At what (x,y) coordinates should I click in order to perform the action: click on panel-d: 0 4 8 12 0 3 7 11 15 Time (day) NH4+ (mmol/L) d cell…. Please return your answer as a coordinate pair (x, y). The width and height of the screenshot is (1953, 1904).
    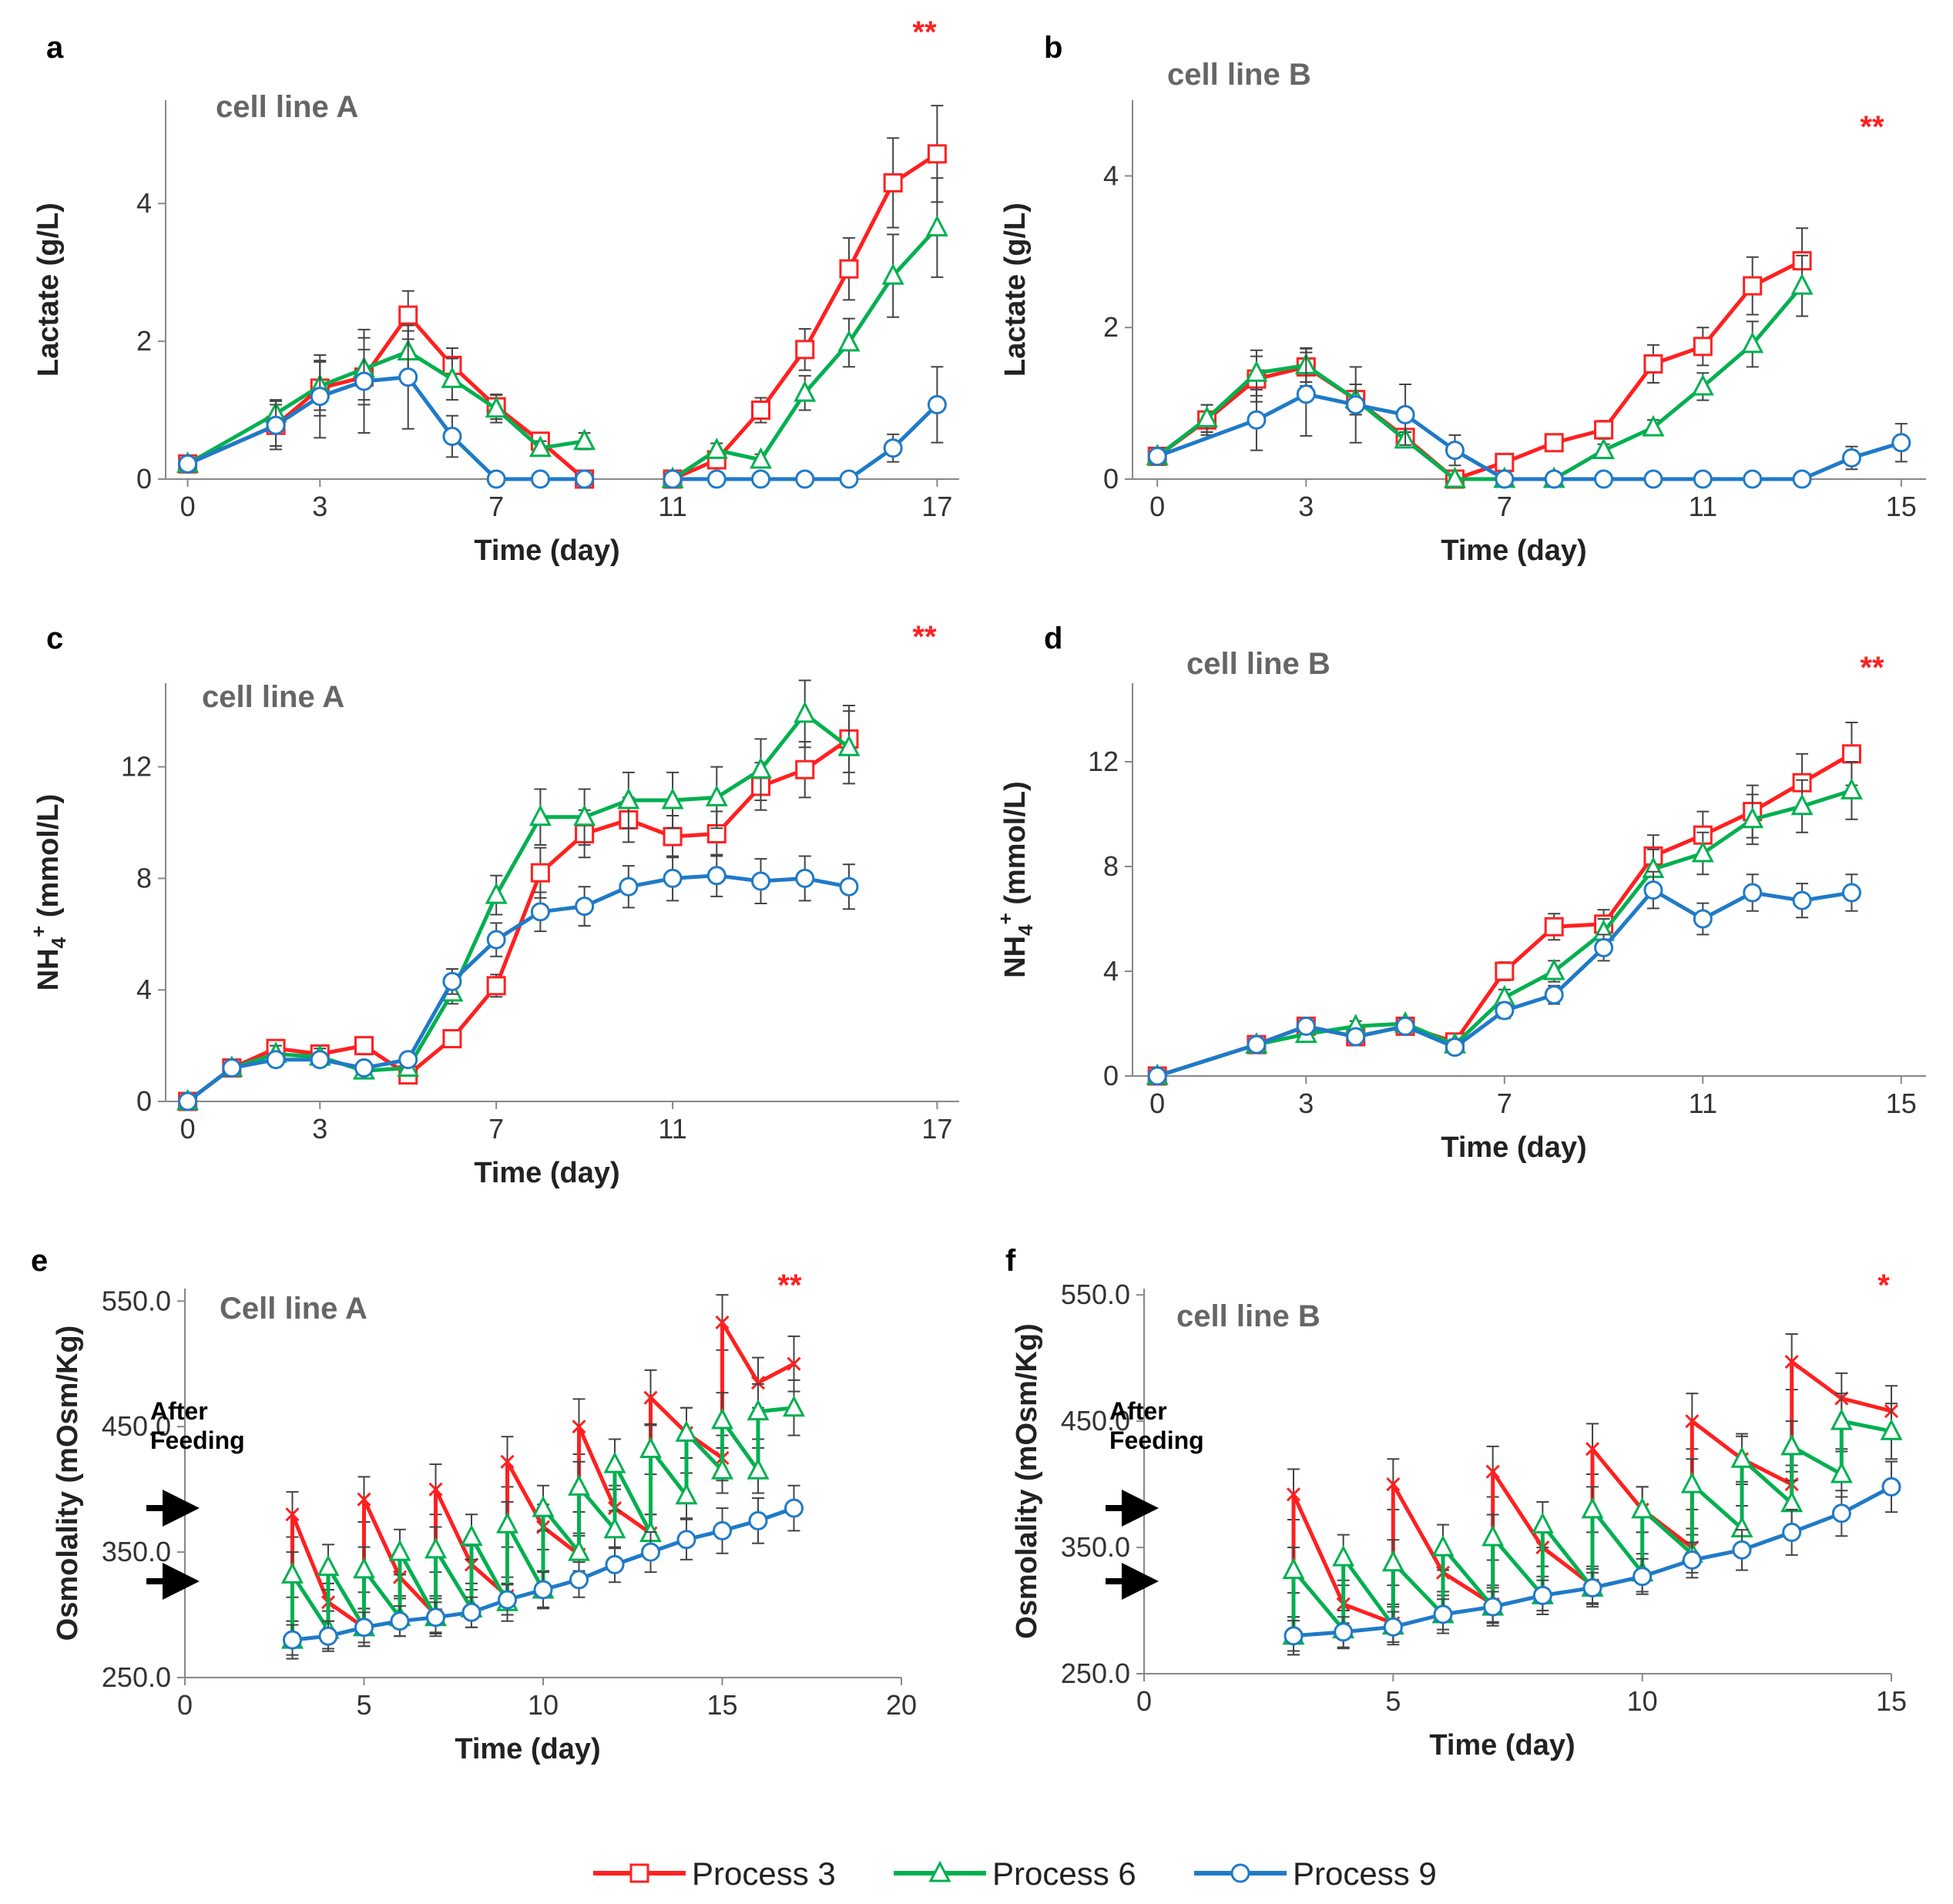
    Looking at the image, I should click on (1460, 893).